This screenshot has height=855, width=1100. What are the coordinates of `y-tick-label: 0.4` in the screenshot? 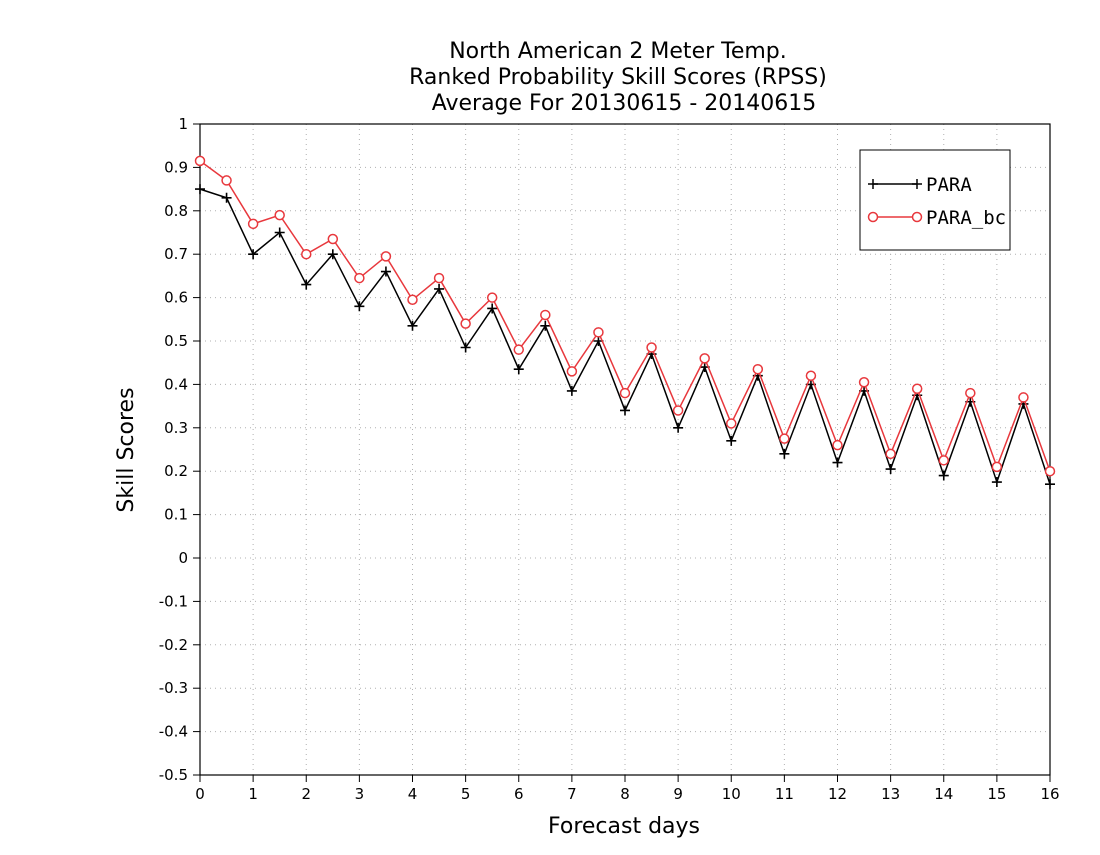 It's located at (176, 384).